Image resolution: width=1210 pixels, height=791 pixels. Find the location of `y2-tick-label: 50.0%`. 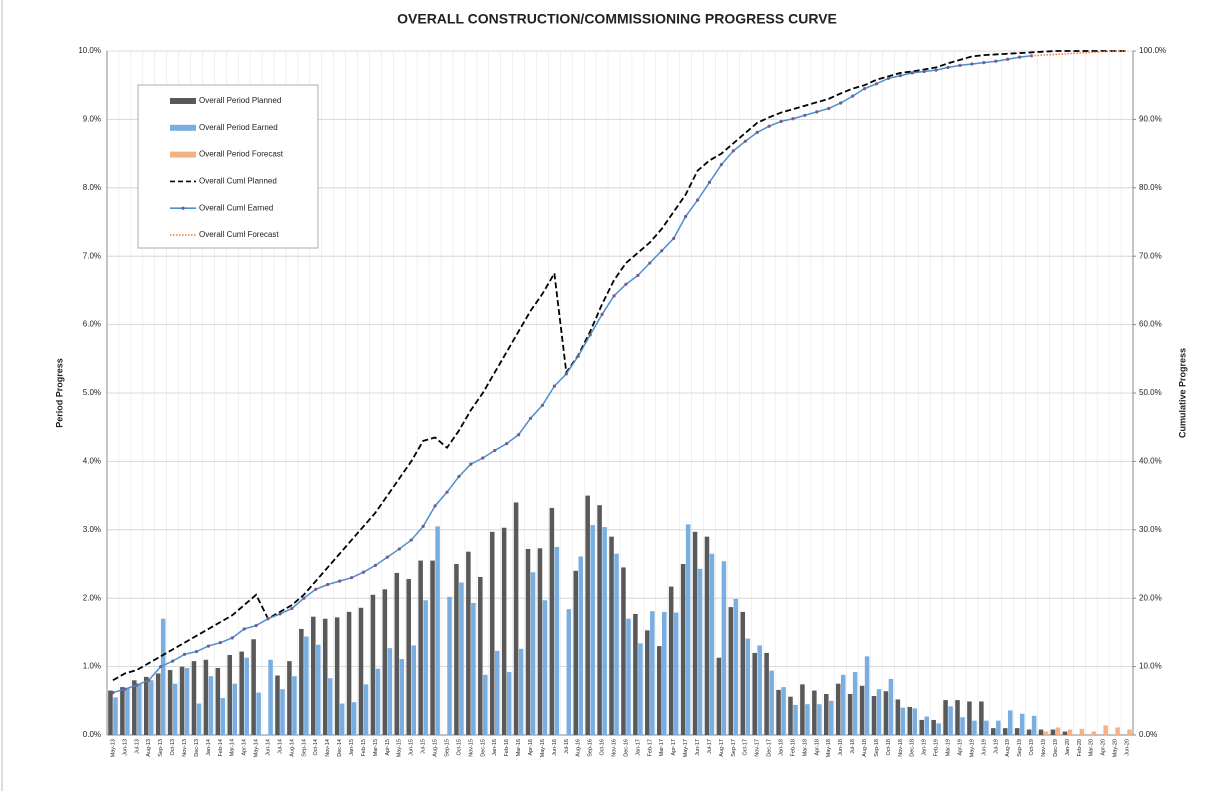

y2-tick-label: 50.0% is located at coordinates (1150, 392).